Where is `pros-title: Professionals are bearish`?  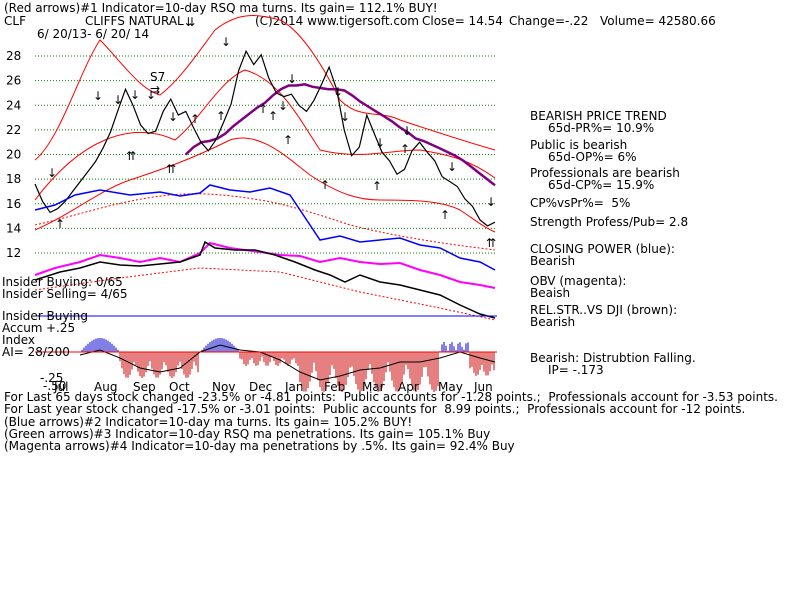 pros-title: Professionals are bearish is located at coordinates (605, 173).